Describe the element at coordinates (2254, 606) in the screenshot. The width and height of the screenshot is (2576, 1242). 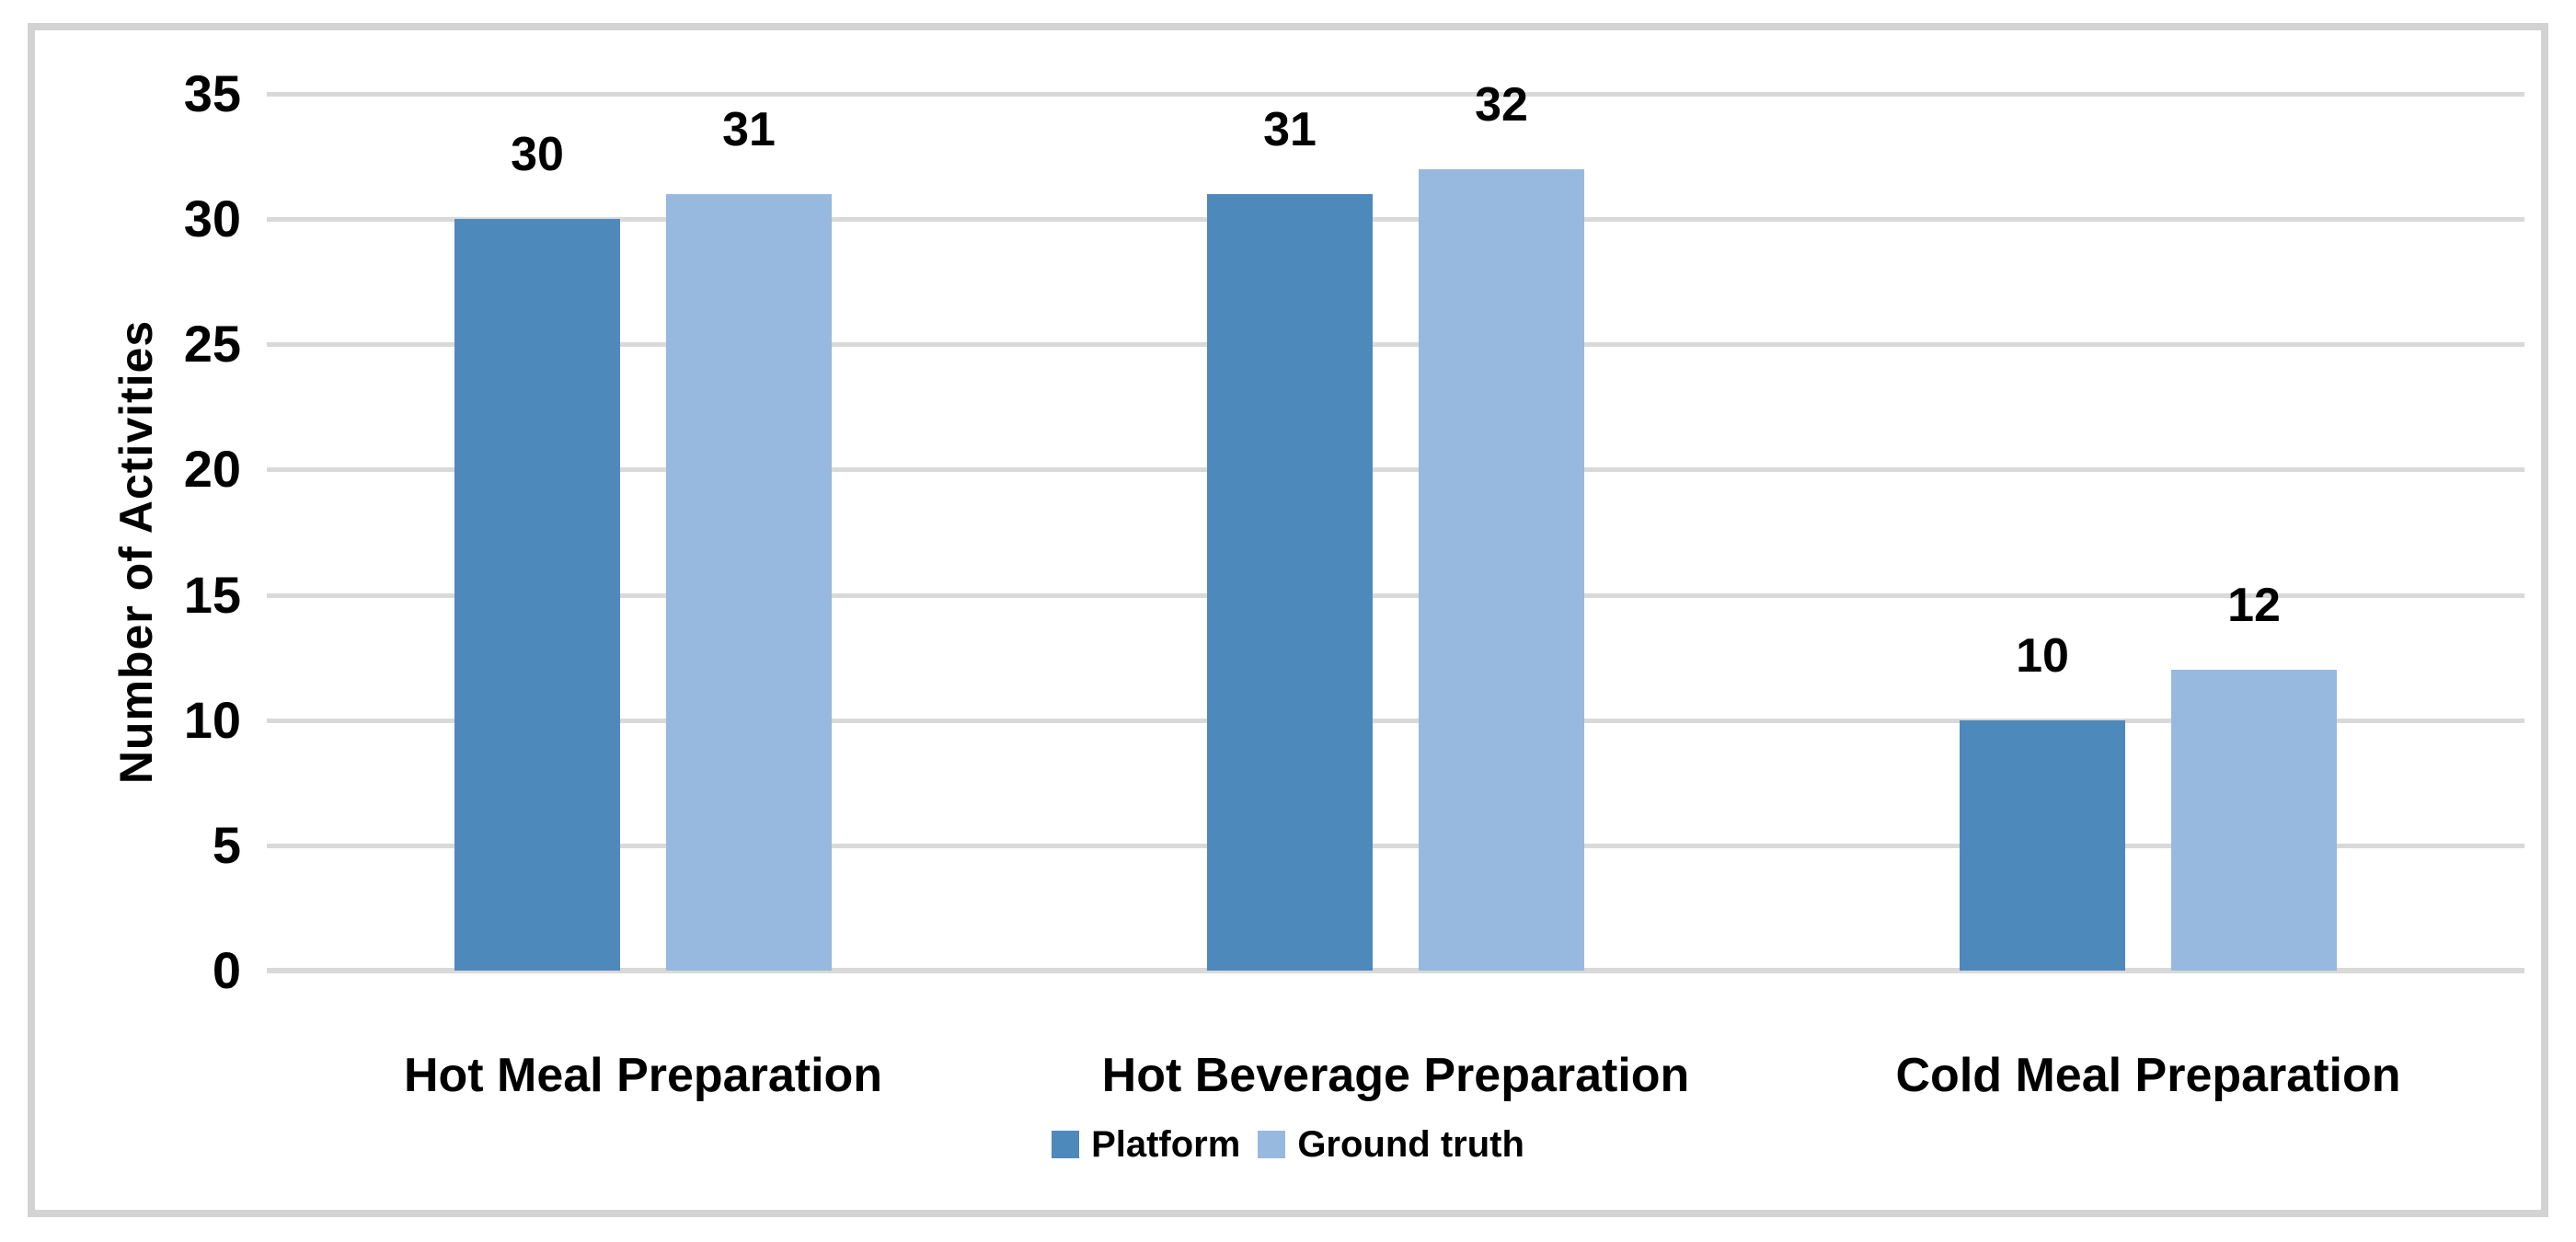
I see `bar-value-label: 12` at that location.